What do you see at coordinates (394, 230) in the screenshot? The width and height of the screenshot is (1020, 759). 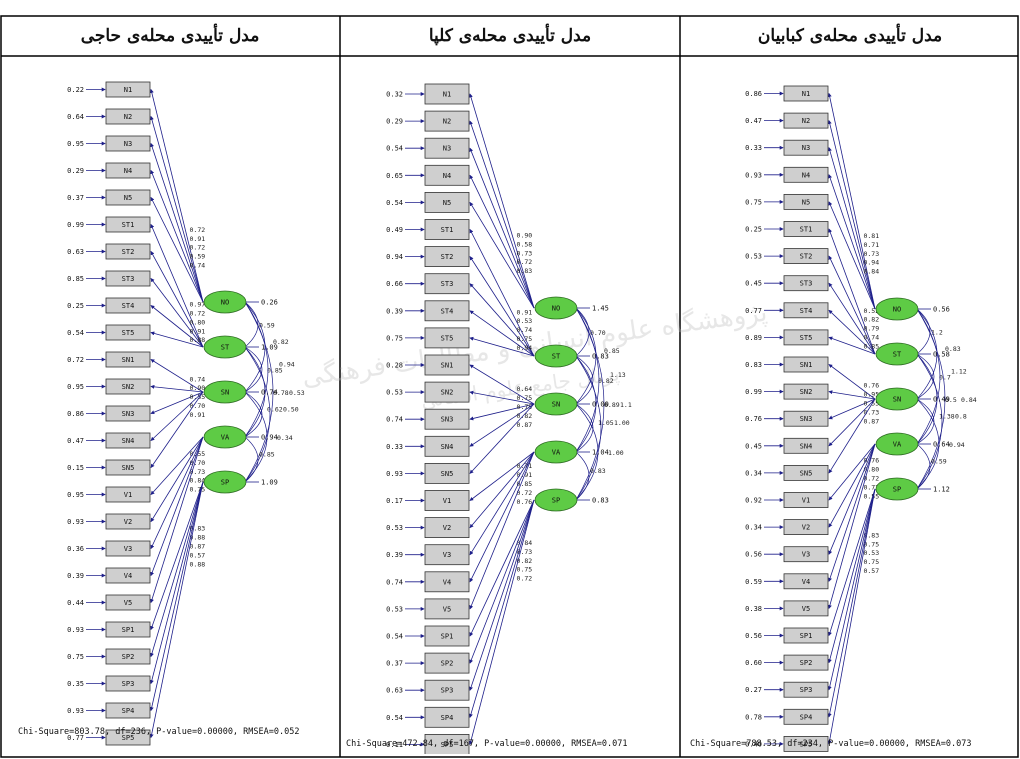 I see `error-variance-label: 0.49` at bounding box center [394, 230].